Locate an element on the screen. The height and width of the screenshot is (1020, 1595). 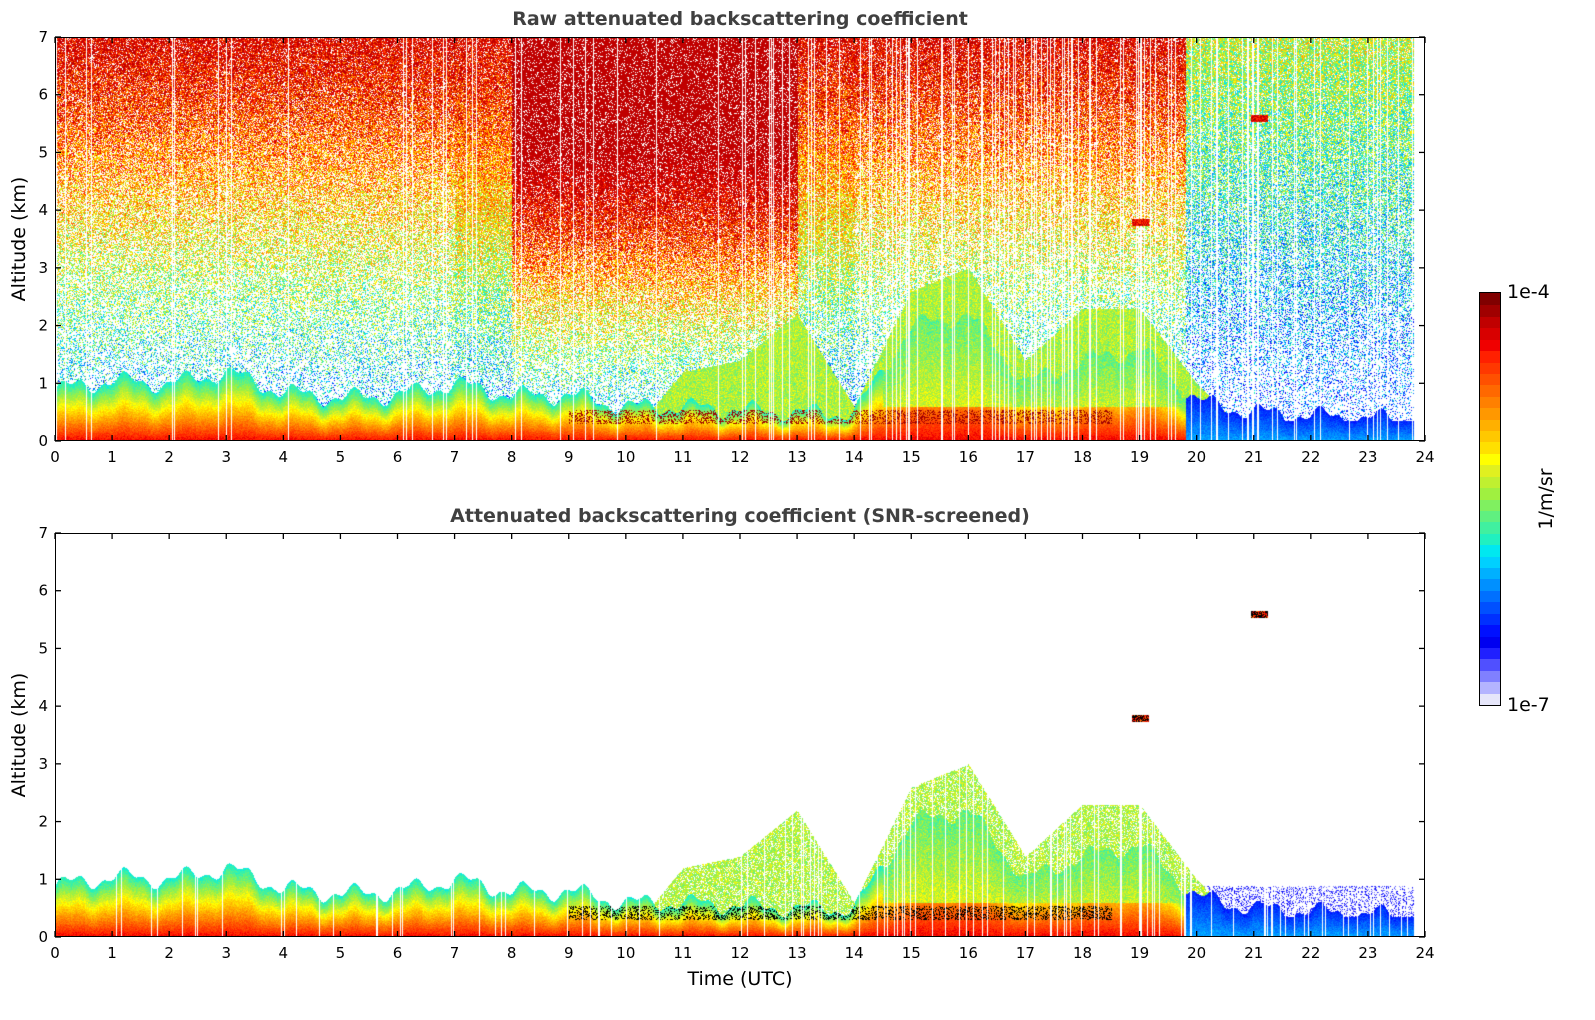
x-tick-label: 24 is located at coordinates (1424, 953).